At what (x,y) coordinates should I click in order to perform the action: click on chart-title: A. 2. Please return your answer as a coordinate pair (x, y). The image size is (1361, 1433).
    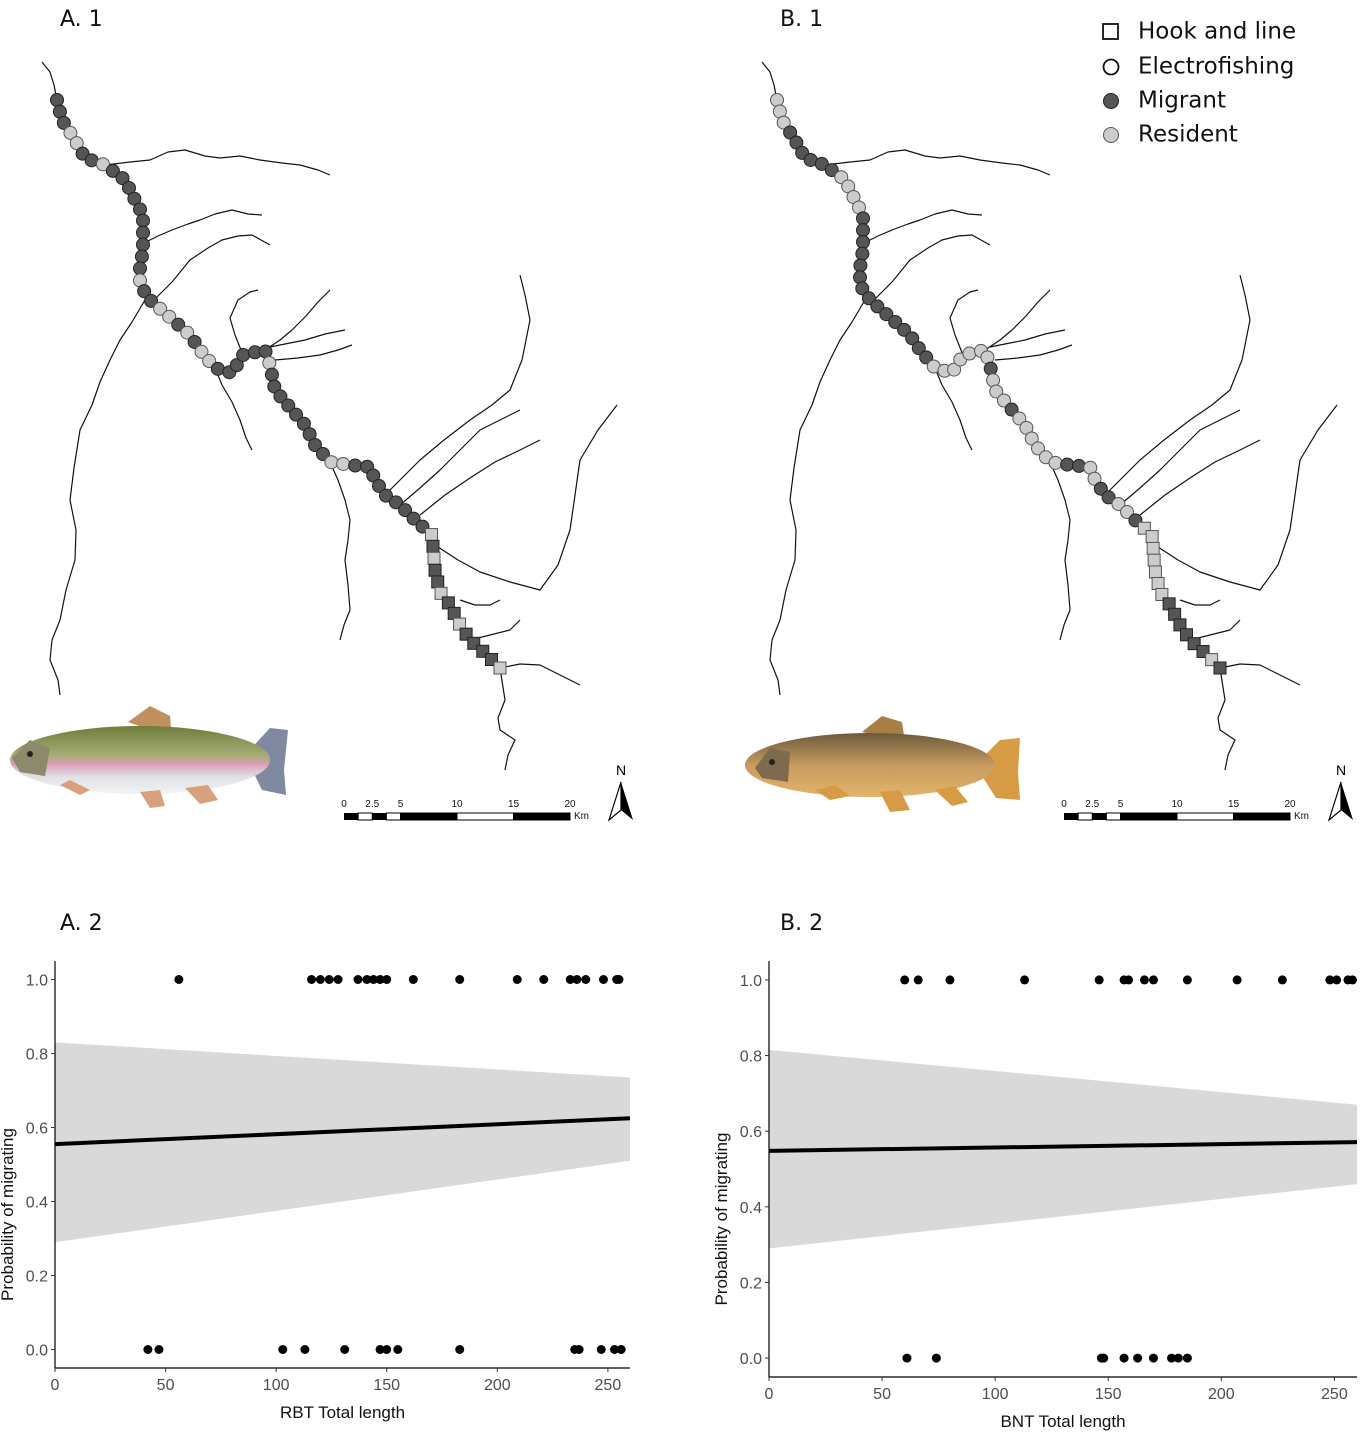
    Looking at the image, I should click on (81, 923).